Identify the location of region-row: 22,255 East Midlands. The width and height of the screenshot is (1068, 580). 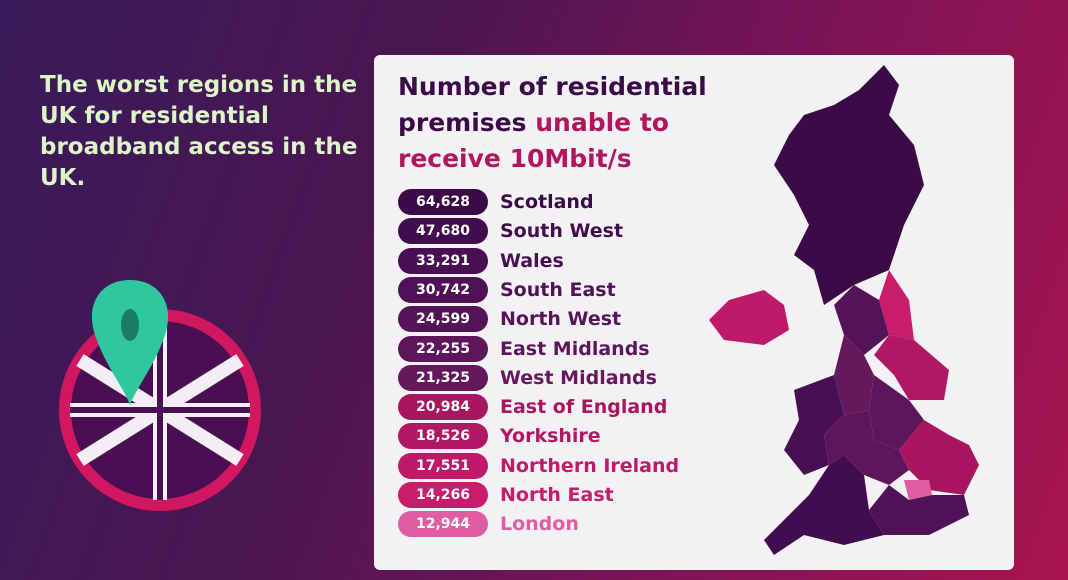
(524, 348).